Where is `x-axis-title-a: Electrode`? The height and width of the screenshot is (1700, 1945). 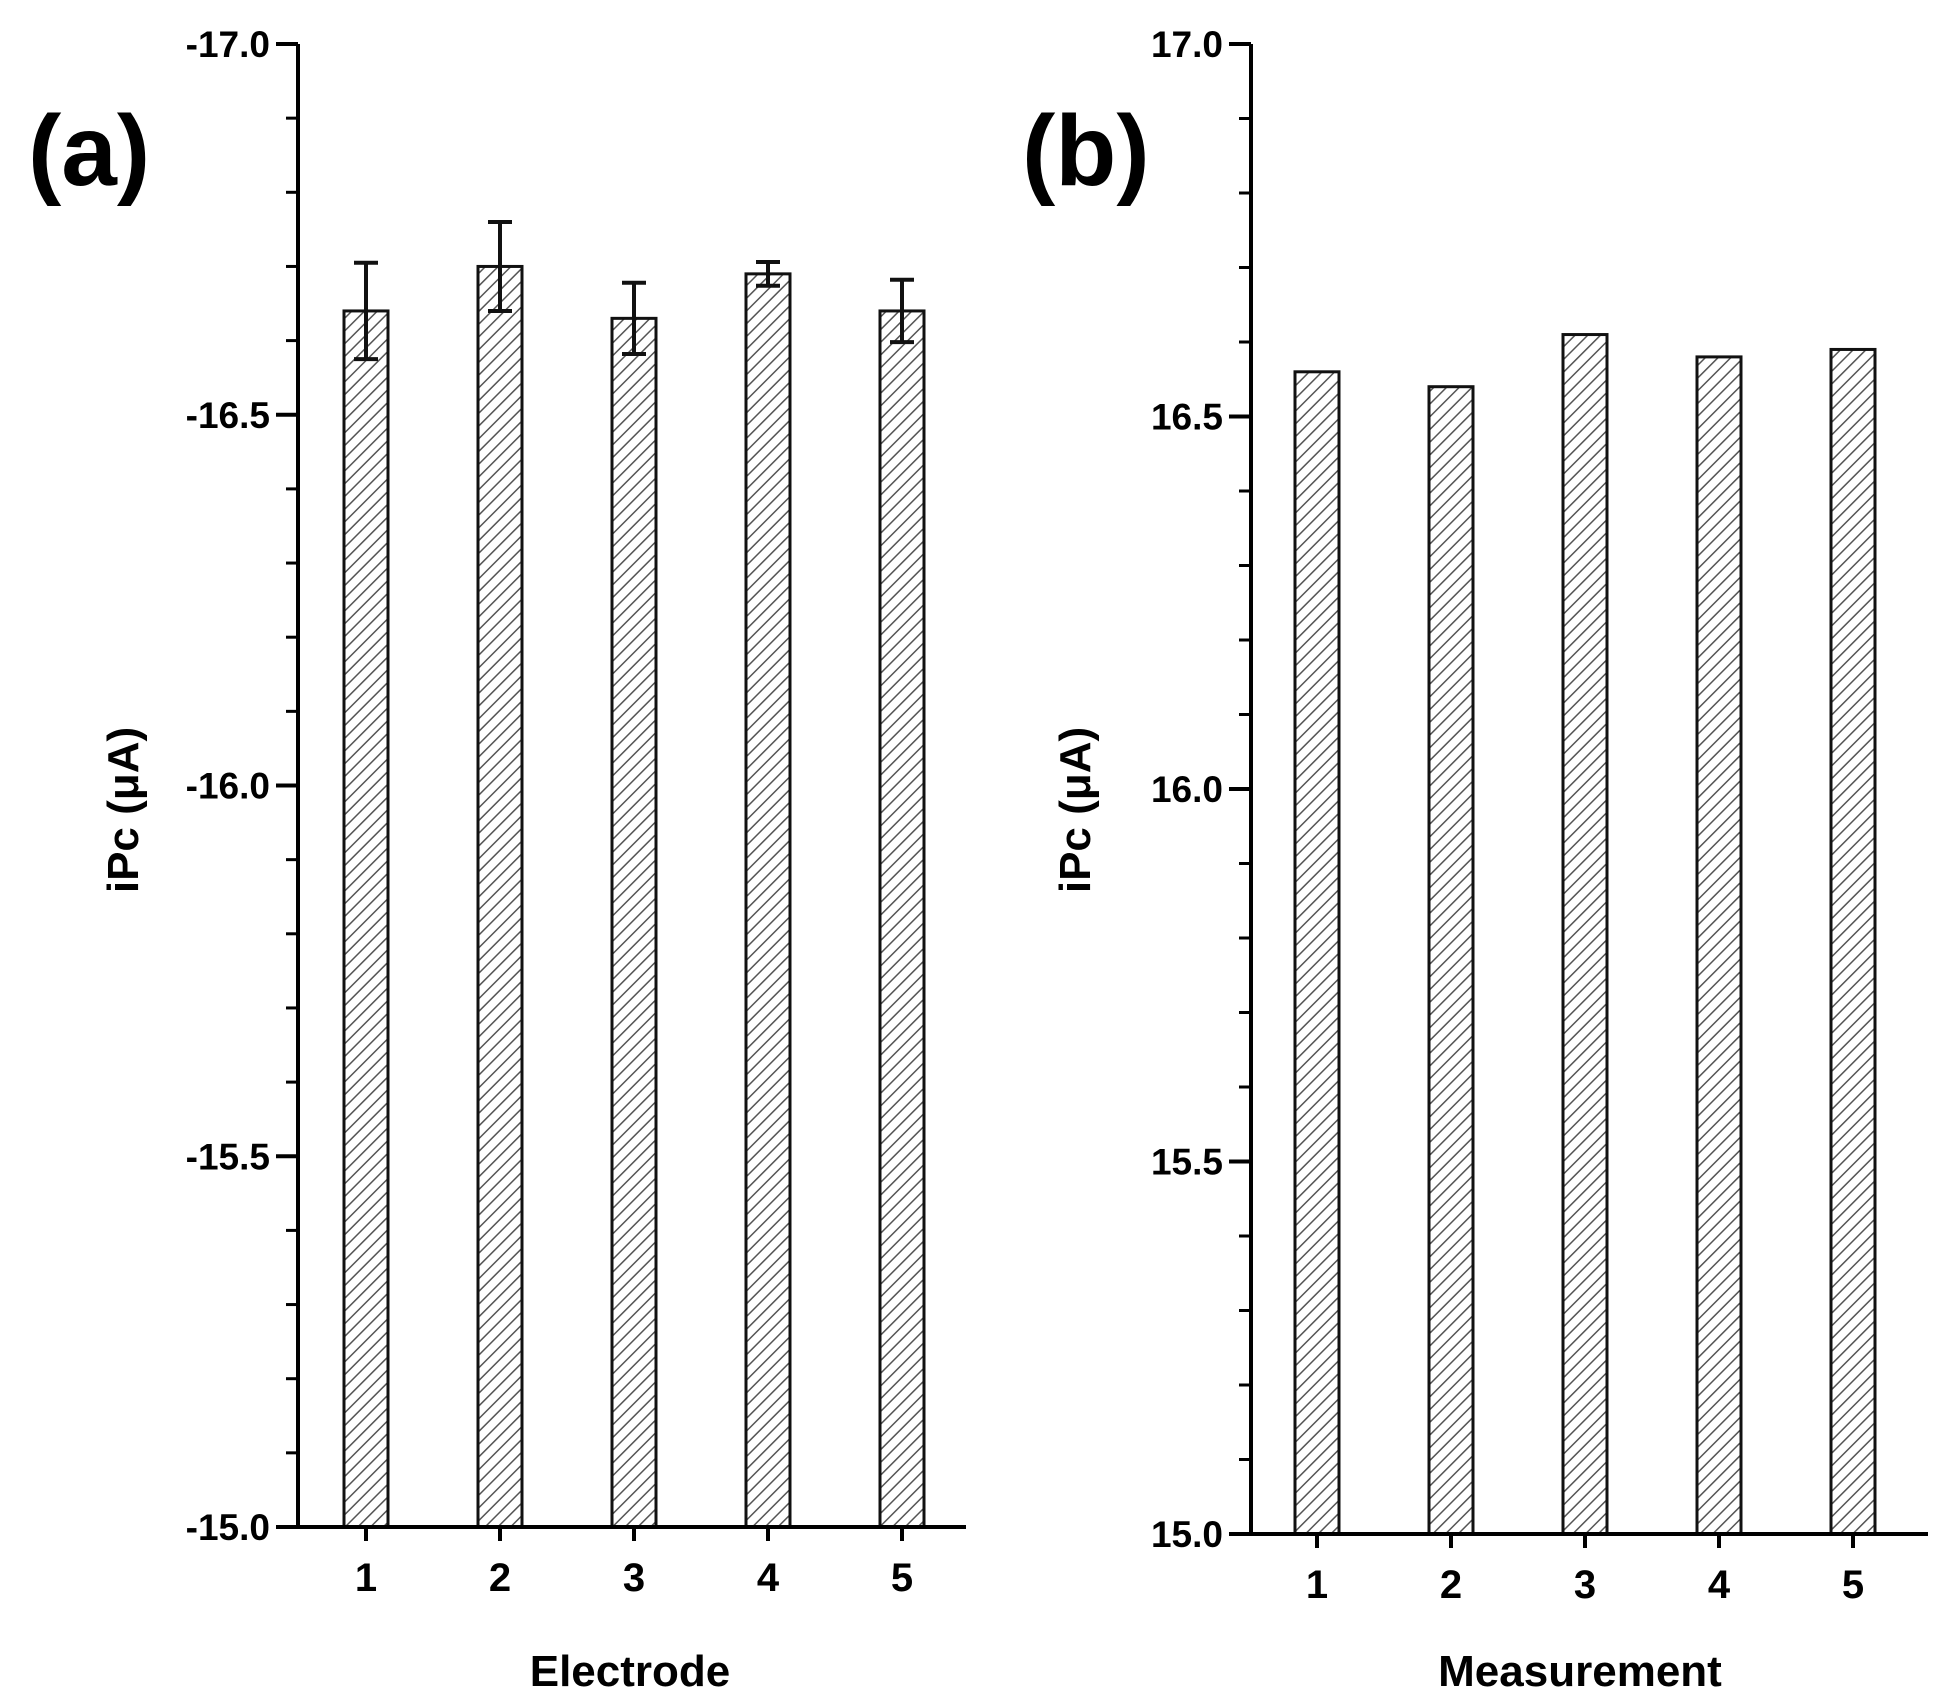 x-axis-title-a: Electrode is located at coordinates (630, 1671).